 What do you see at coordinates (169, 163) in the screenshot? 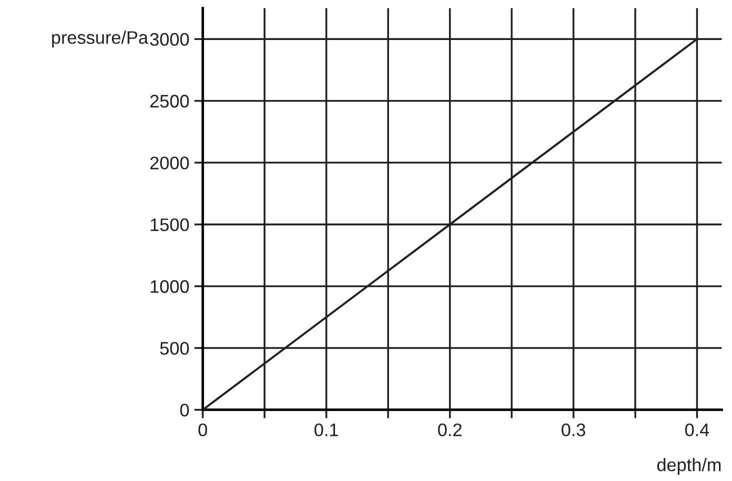
I see `y-tick-label: 2000` at bounding box center [169, 163].